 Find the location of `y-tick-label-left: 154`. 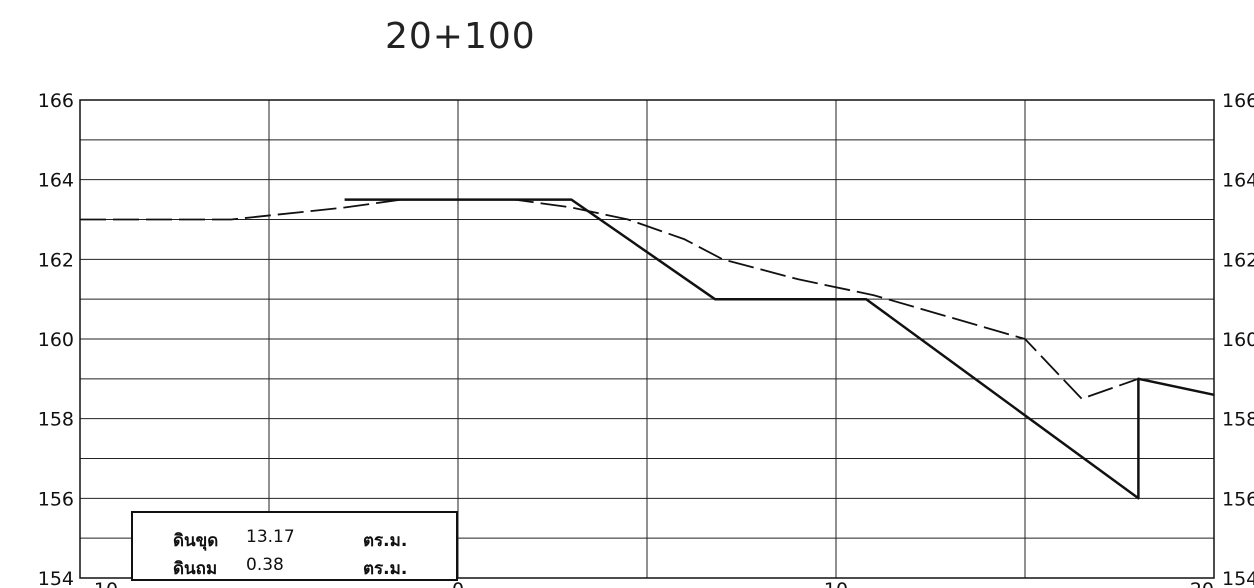

y-tick-label-left: 154 is located at coordinates (56, 578).